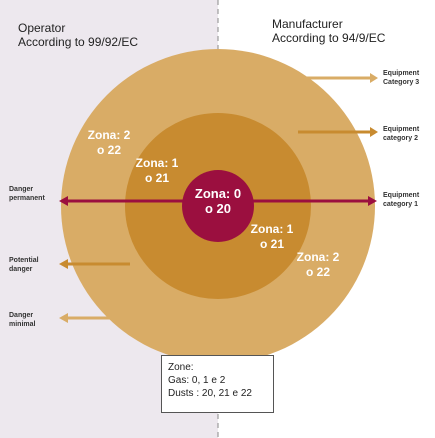  What do you see at coordinates (24, 265) in the screenshot?
I see `label-potential-danger: Potential danger` at bounding box center [24, 265].